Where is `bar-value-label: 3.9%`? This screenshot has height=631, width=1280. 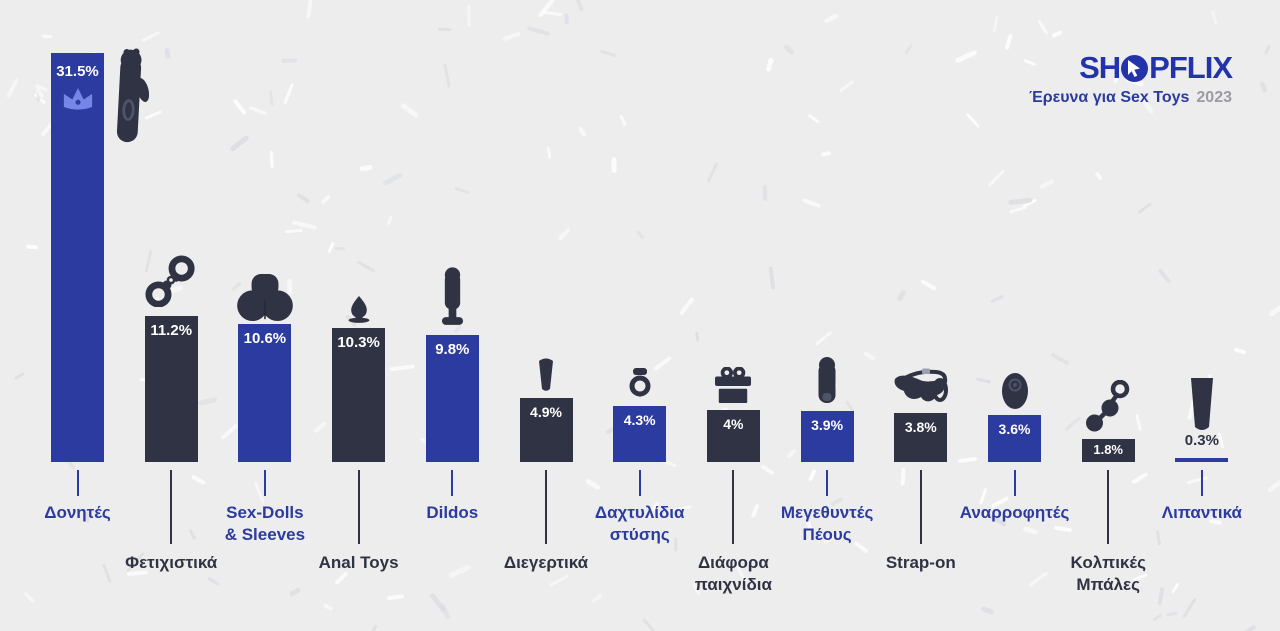
bar-value-label: 3.9% is located at coordinates (827, 425).